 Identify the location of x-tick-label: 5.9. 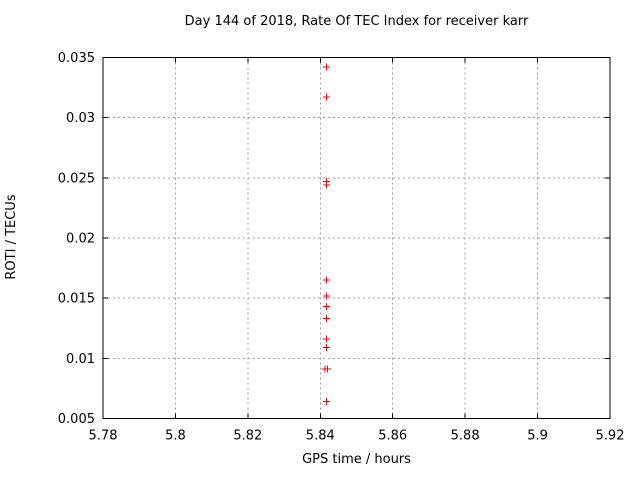
(537, 436).